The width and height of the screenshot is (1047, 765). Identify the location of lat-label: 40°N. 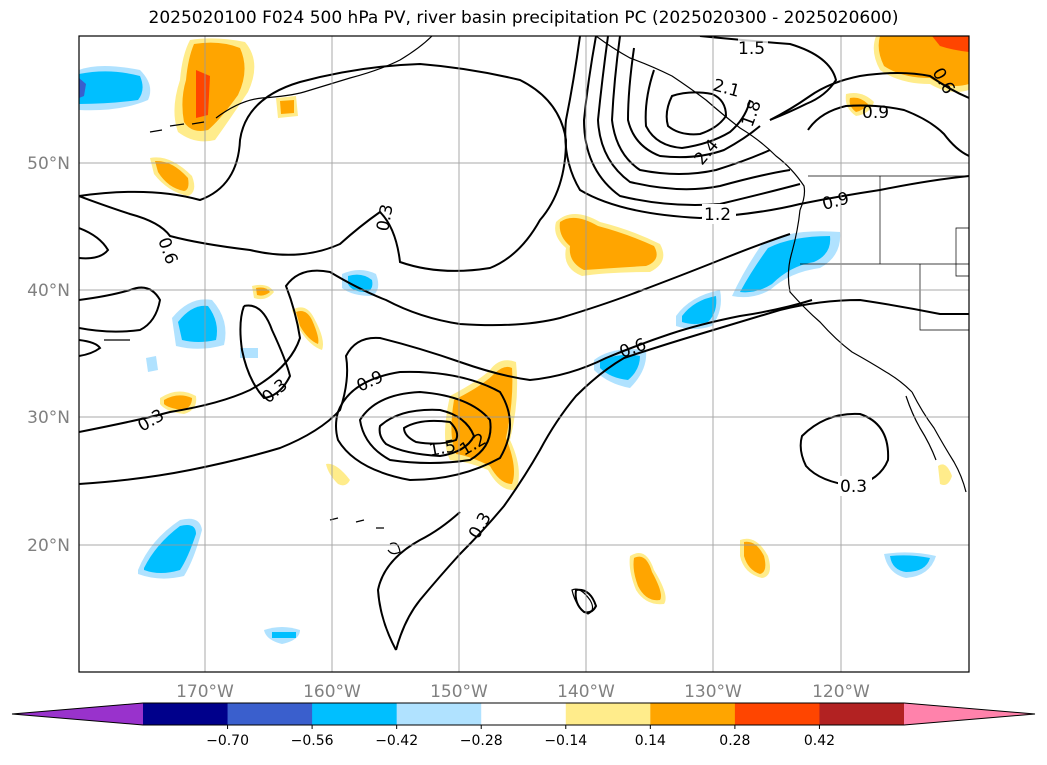
(48, 291).